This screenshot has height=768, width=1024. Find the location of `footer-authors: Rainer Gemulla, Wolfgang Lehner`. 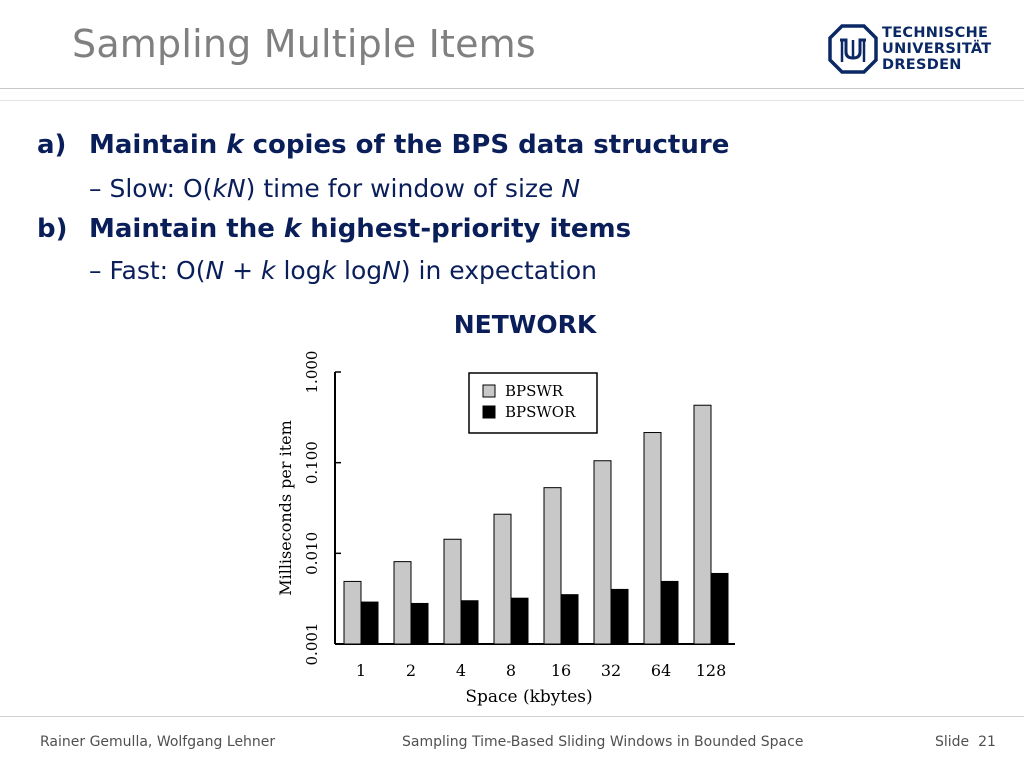

footer-authors: Rainer Gemulla, Wolfgang Lehner is located at coordinates (158, 742).